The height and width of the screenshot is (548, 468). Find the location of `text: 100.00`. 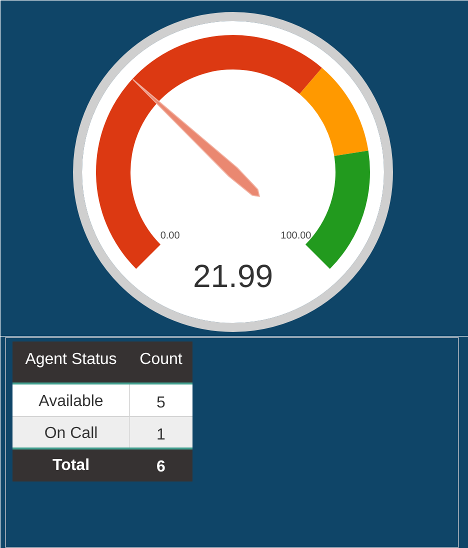

text: 100.00 is located at coordinates (296, 236).